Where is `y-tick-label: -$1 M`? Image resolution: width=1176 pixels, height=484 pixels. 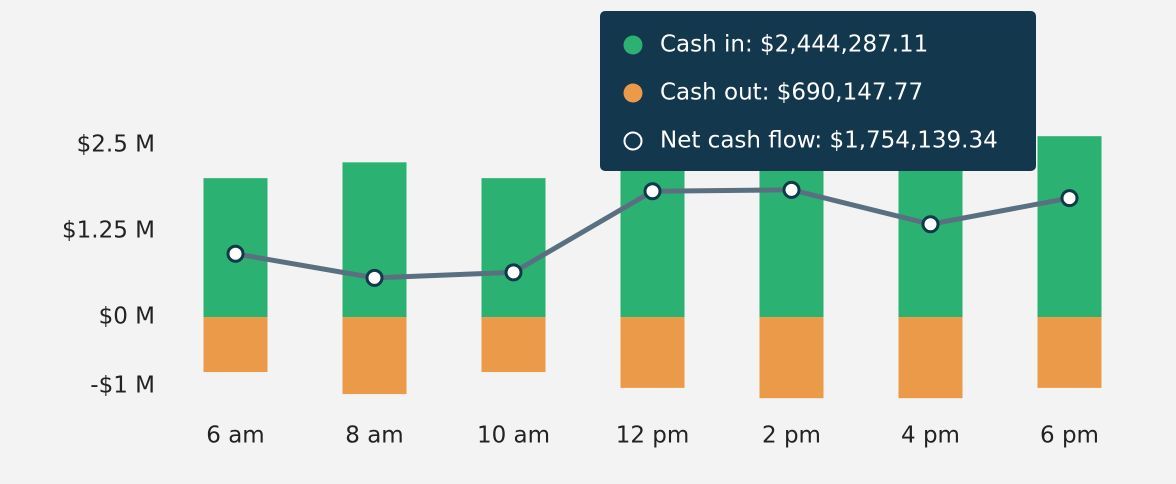 y-tick-label: -$1 M is located at coordinates (122, 385).